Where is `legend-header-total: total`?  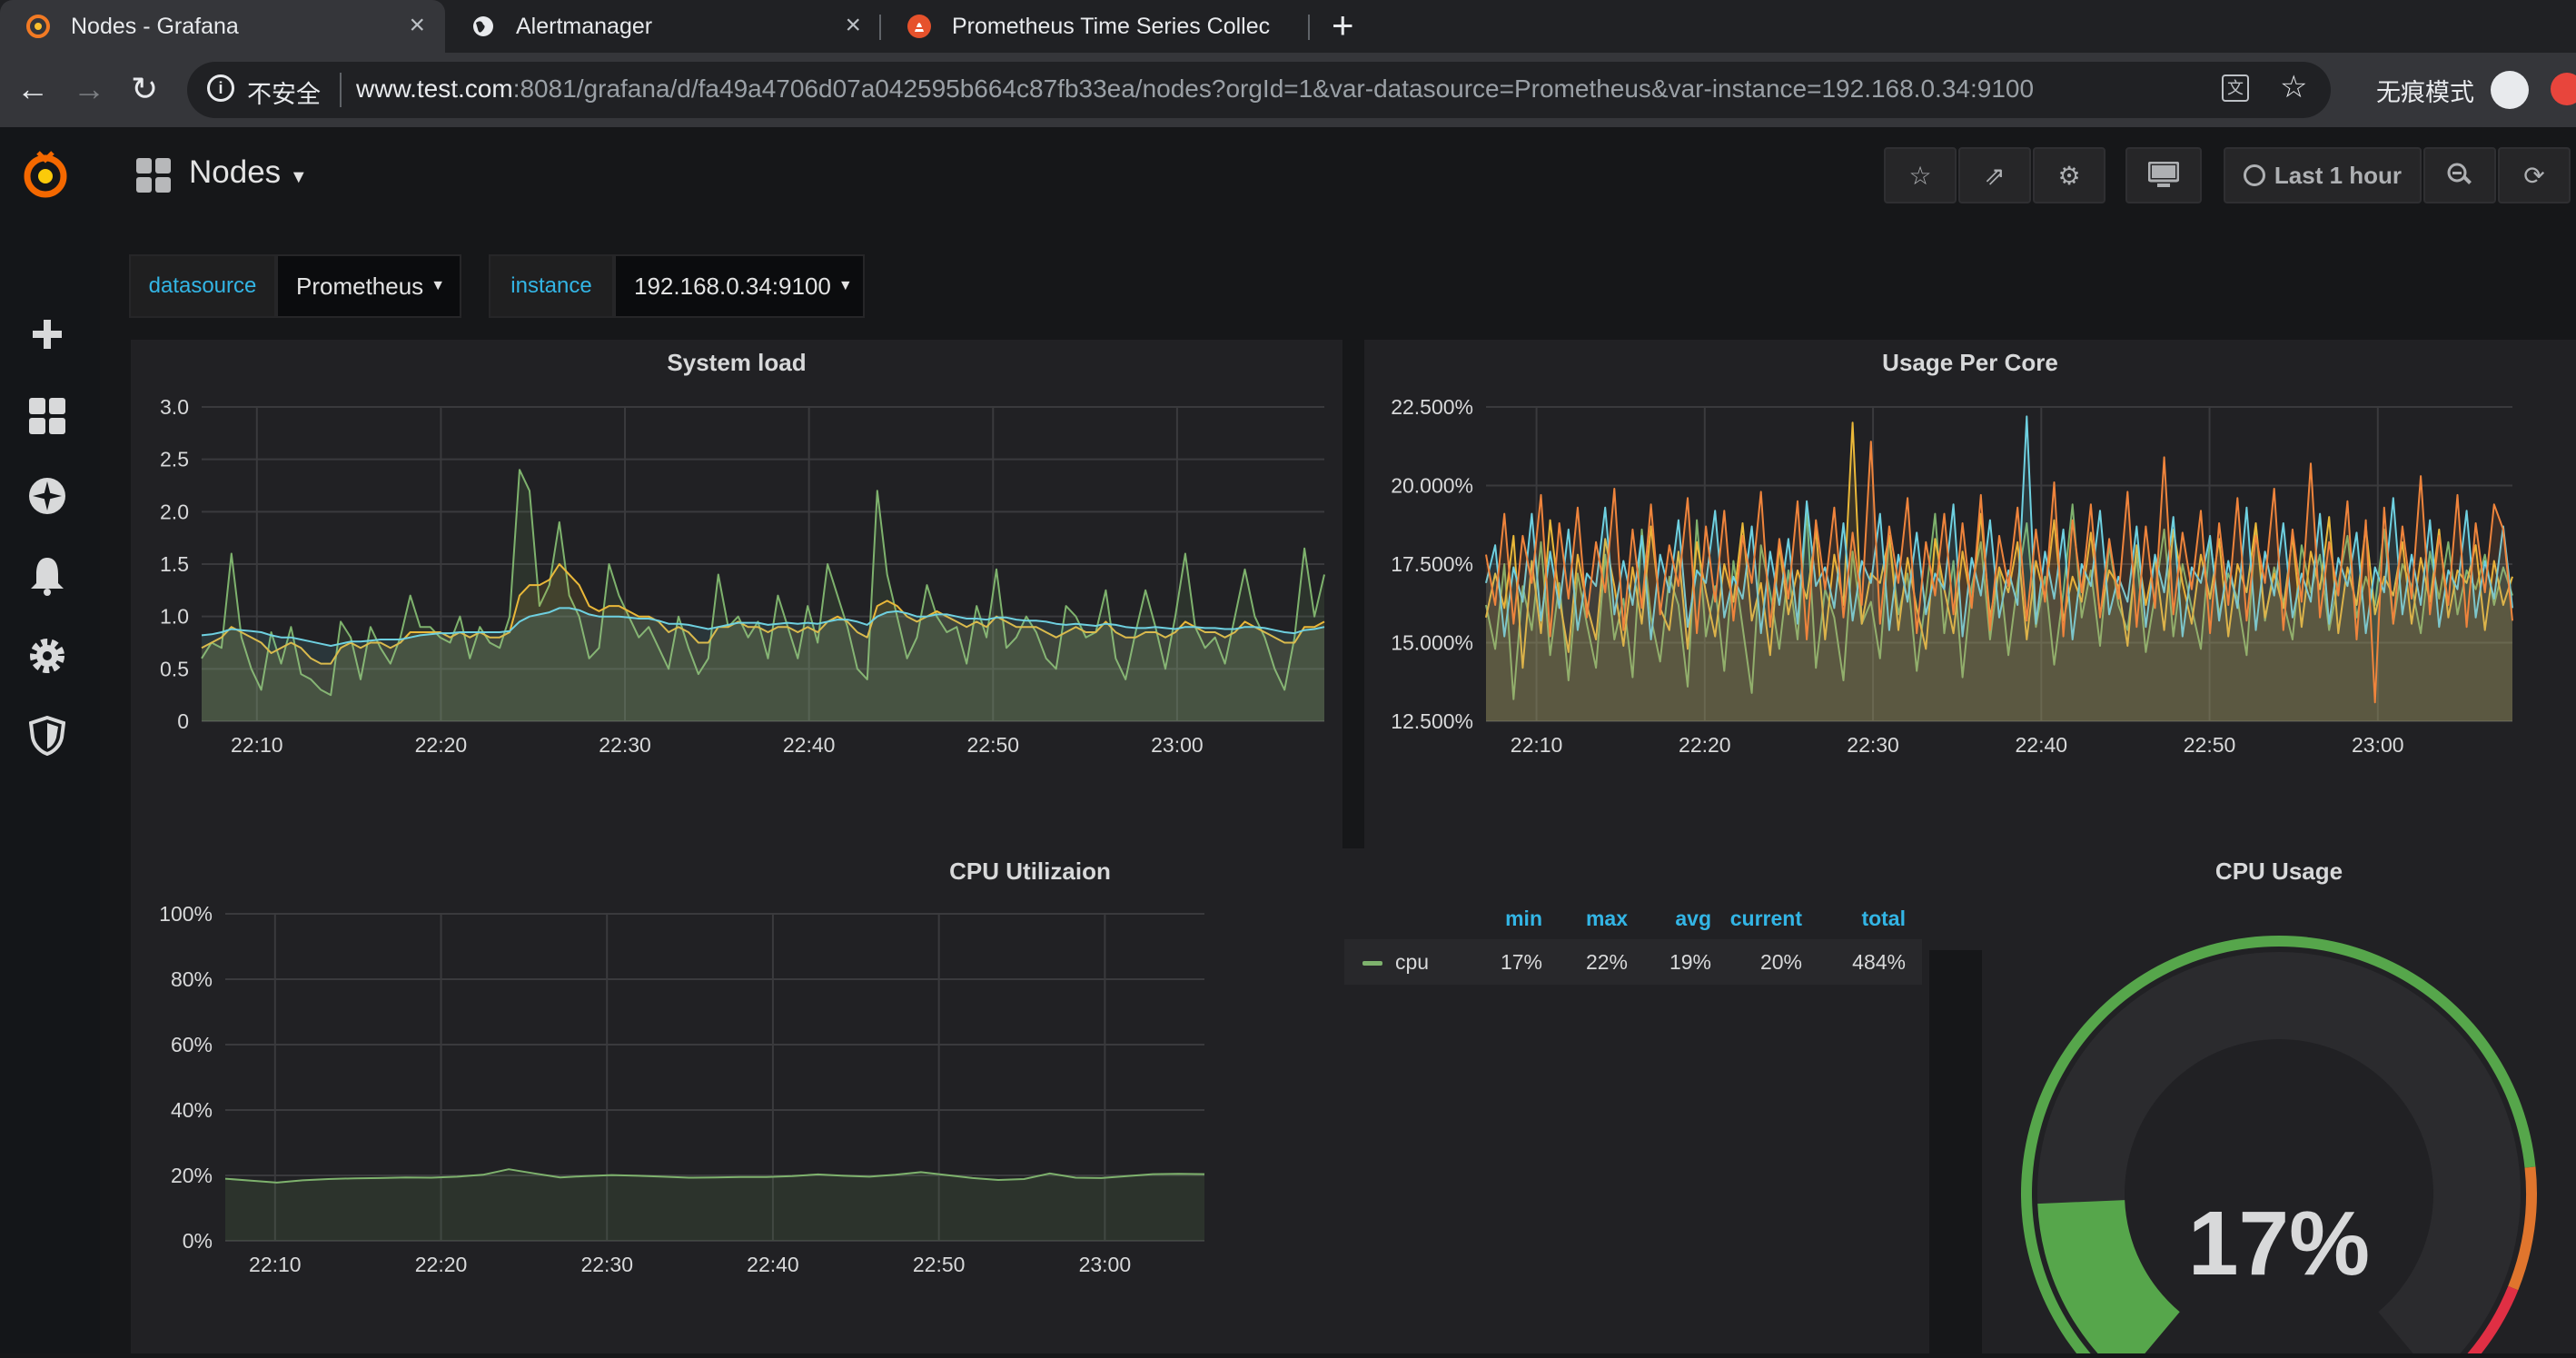
legend-header-total: total is located at coordinates (1884, 919).